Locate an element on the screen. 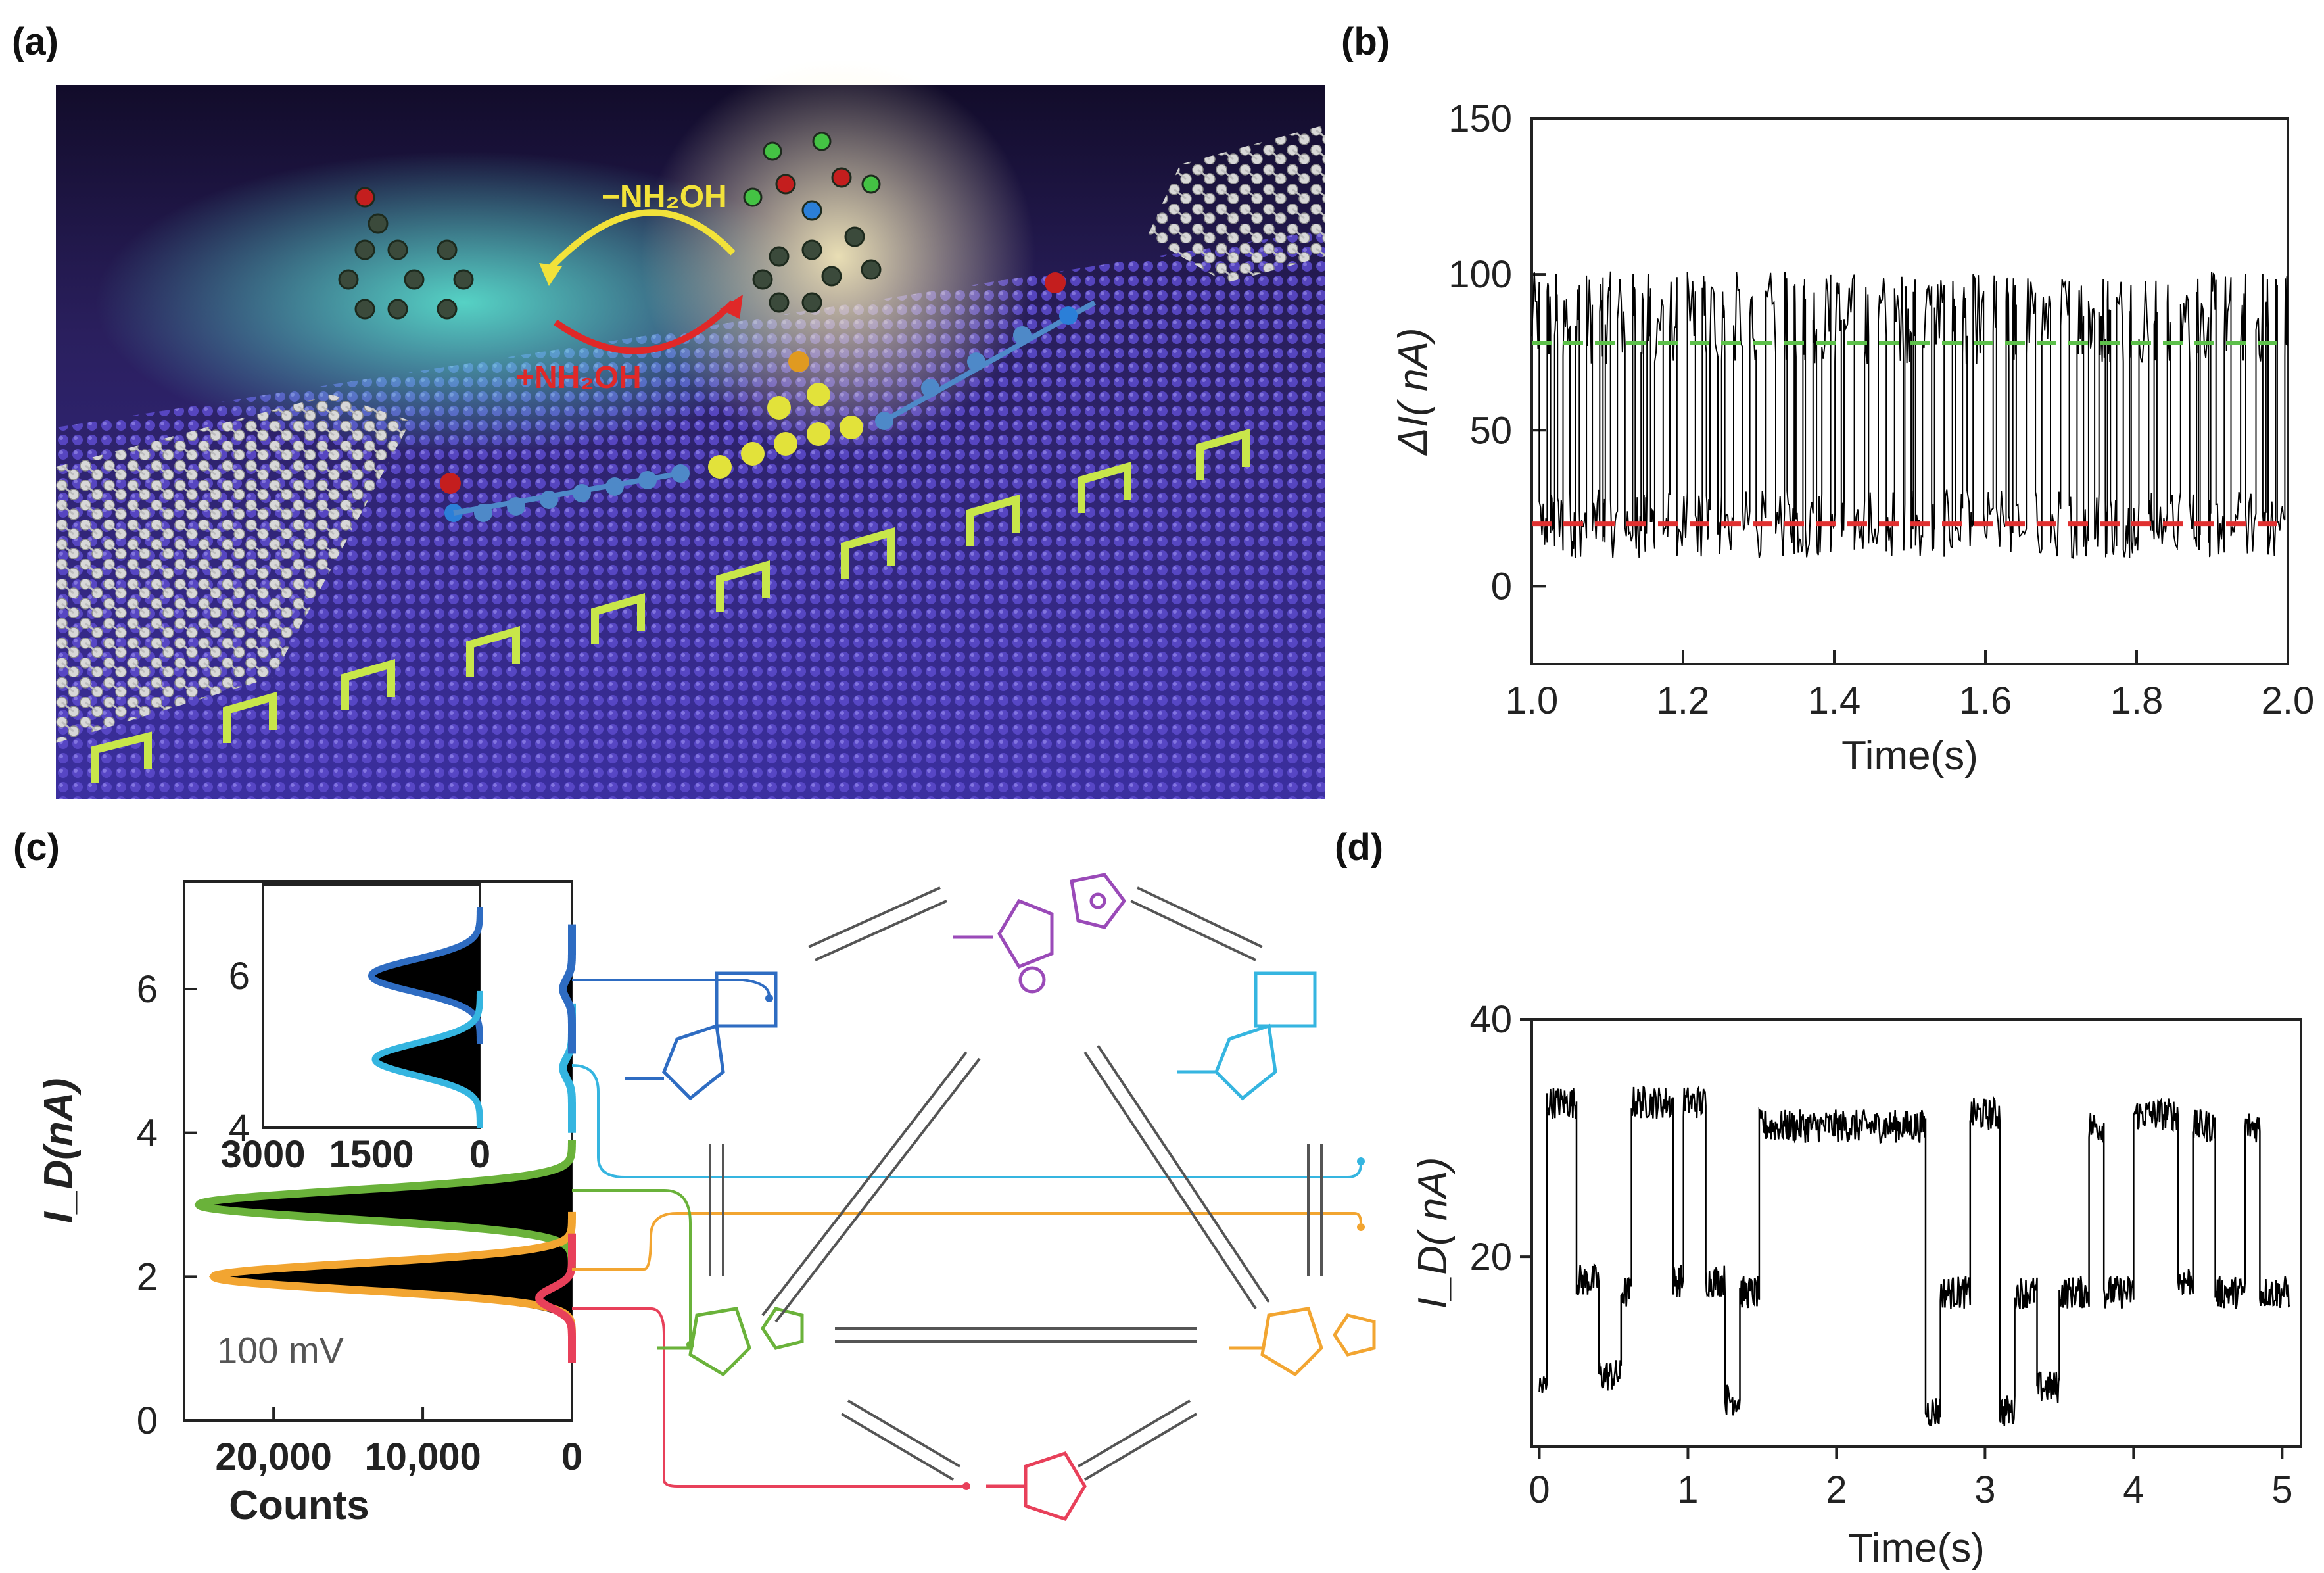 The height and width of the screenshot is (1573, 2324). graphene-left is located at coordinates (234, 569).